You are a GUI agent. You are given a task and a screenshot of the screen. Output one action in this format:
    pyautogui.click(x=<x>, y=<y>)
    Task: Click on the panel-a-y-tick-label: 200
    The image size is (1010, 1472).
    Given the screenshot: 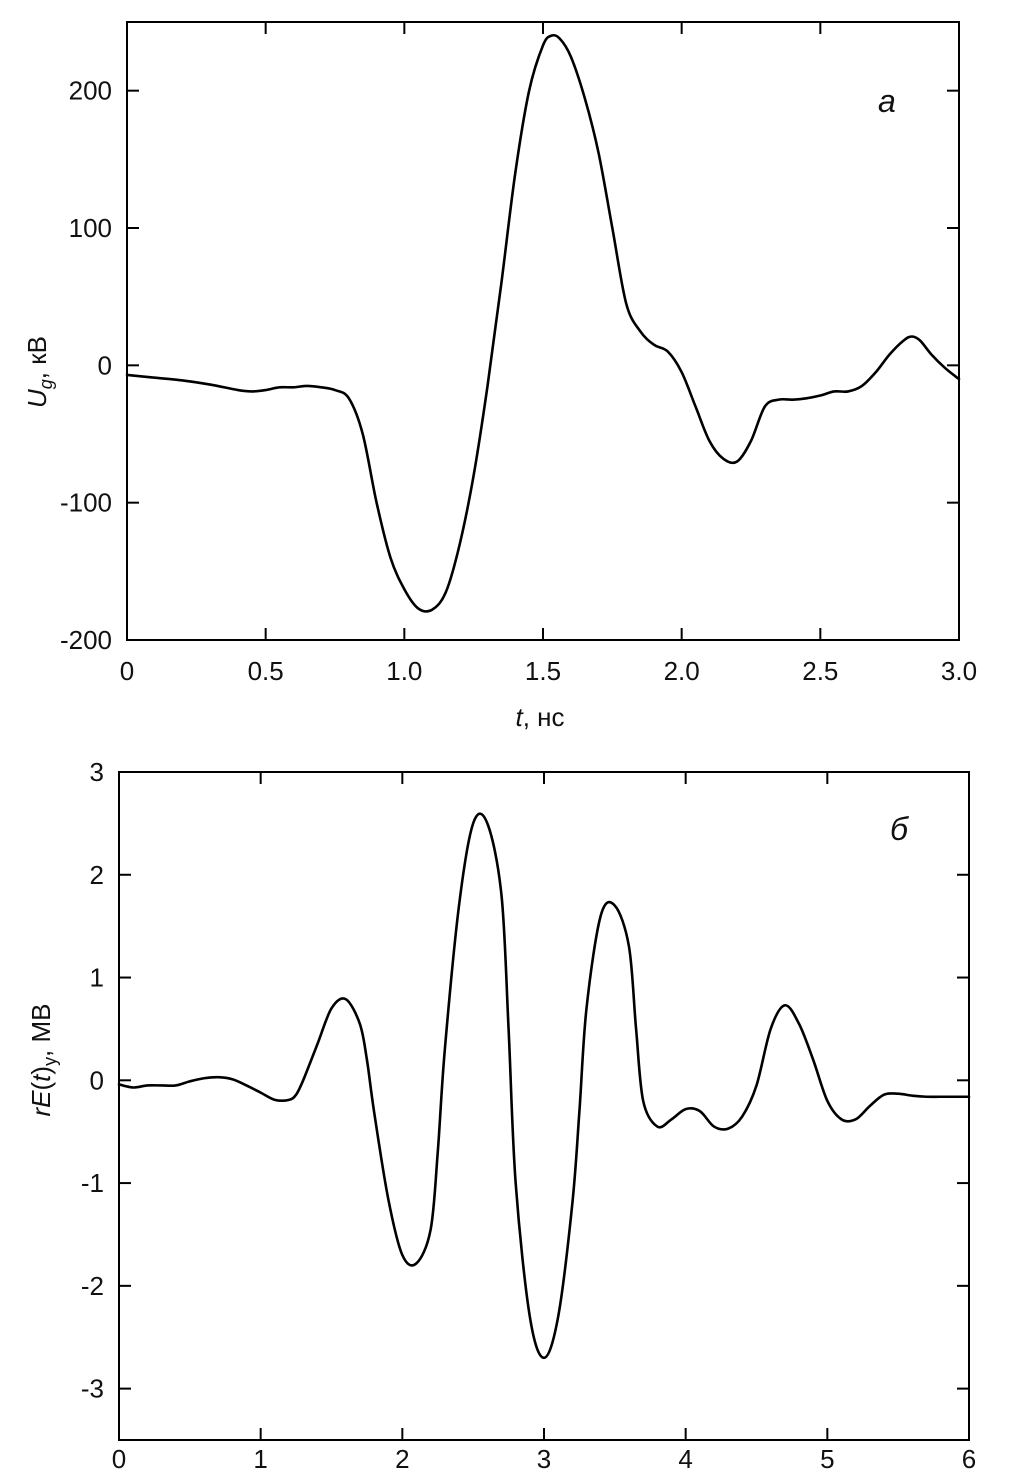 What is the action you would take?
    pyautogui.click(x=90, y=91)
    